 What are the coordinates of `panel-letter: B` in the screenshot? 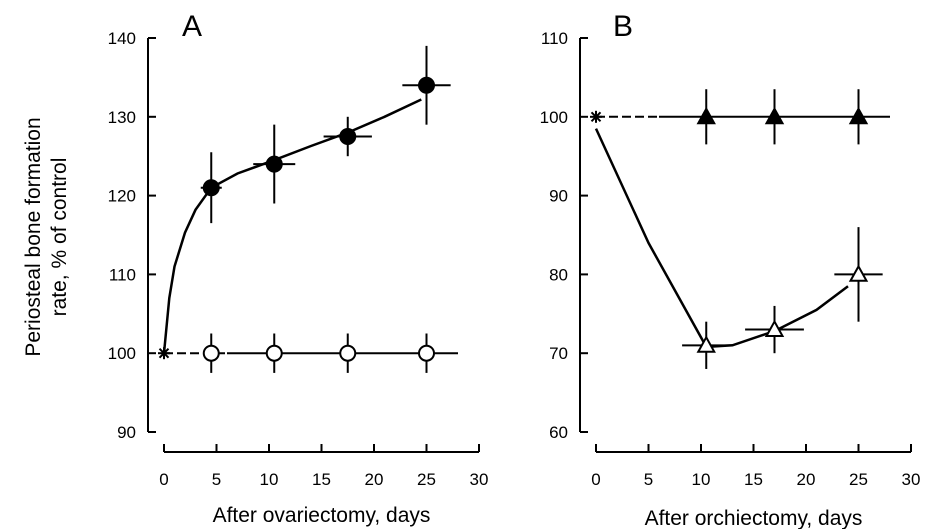 It's located at (623, 26).